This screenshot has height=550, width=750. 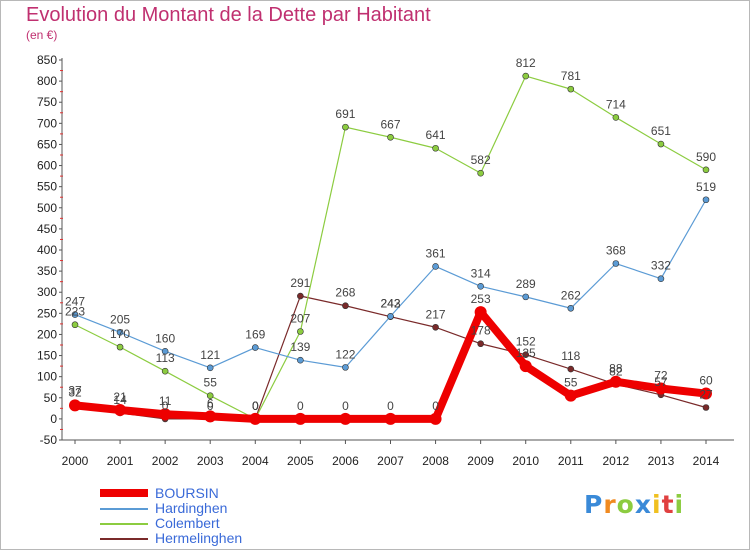 I want to click on data-label-colembert: 223, so click(x=75, y=312).